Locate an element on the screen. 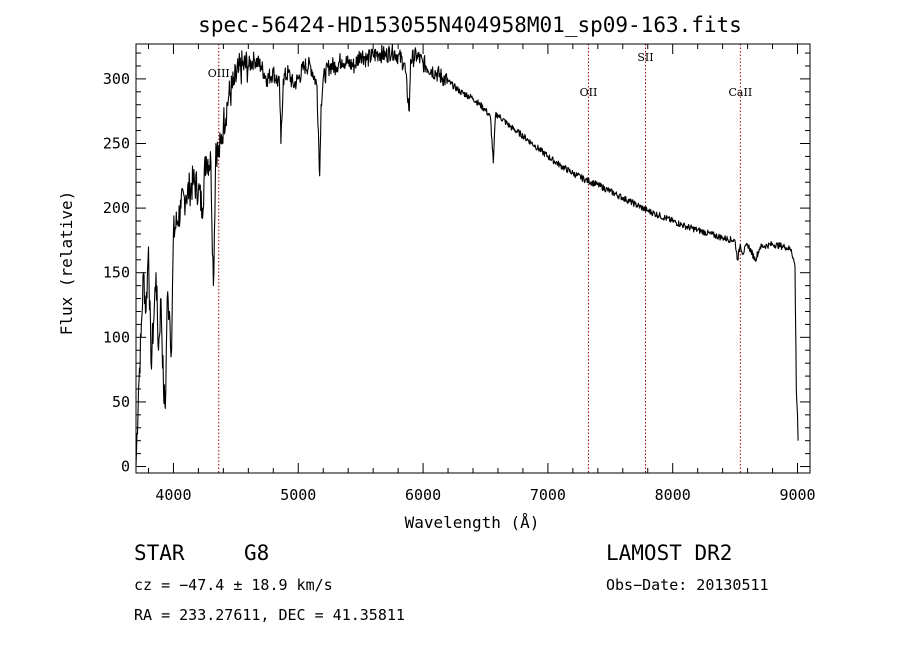  y-axis-label: Flux (relative) is located at coordinates (66, 263).